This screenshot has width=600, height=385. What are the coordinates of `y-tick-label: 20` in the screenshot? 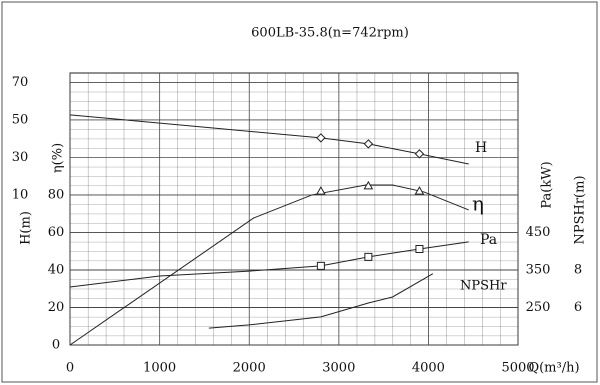 It's located at (56, 307).